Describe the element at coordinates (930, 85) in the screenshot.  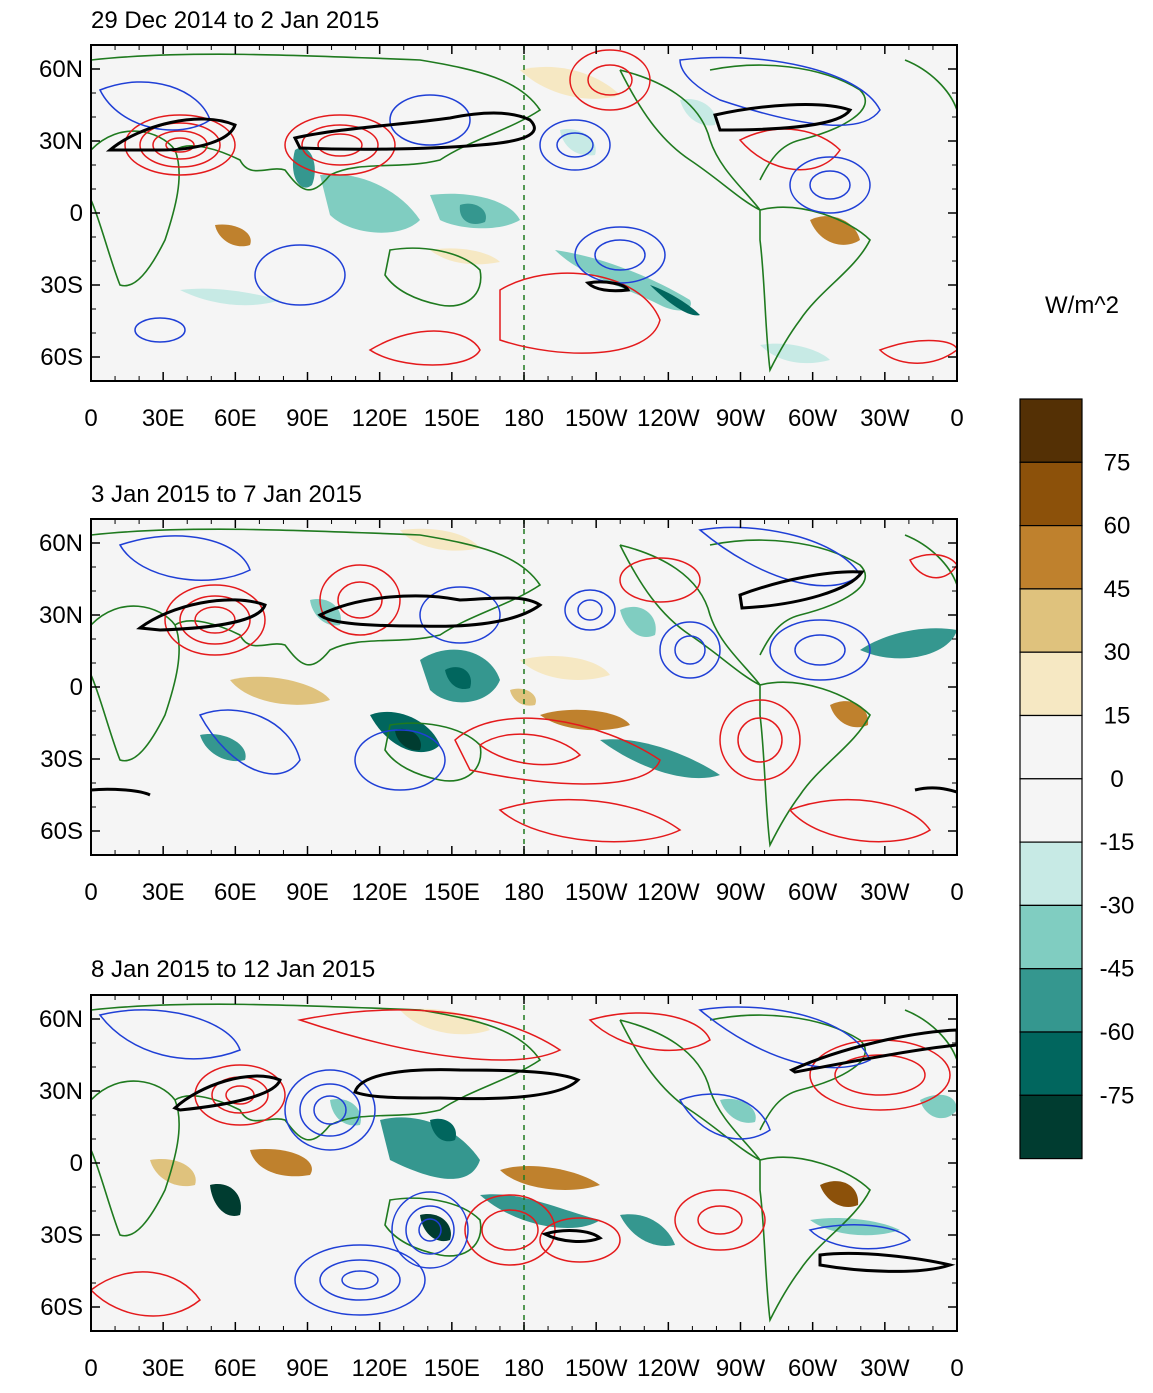
I see `coast-europe` at that location.